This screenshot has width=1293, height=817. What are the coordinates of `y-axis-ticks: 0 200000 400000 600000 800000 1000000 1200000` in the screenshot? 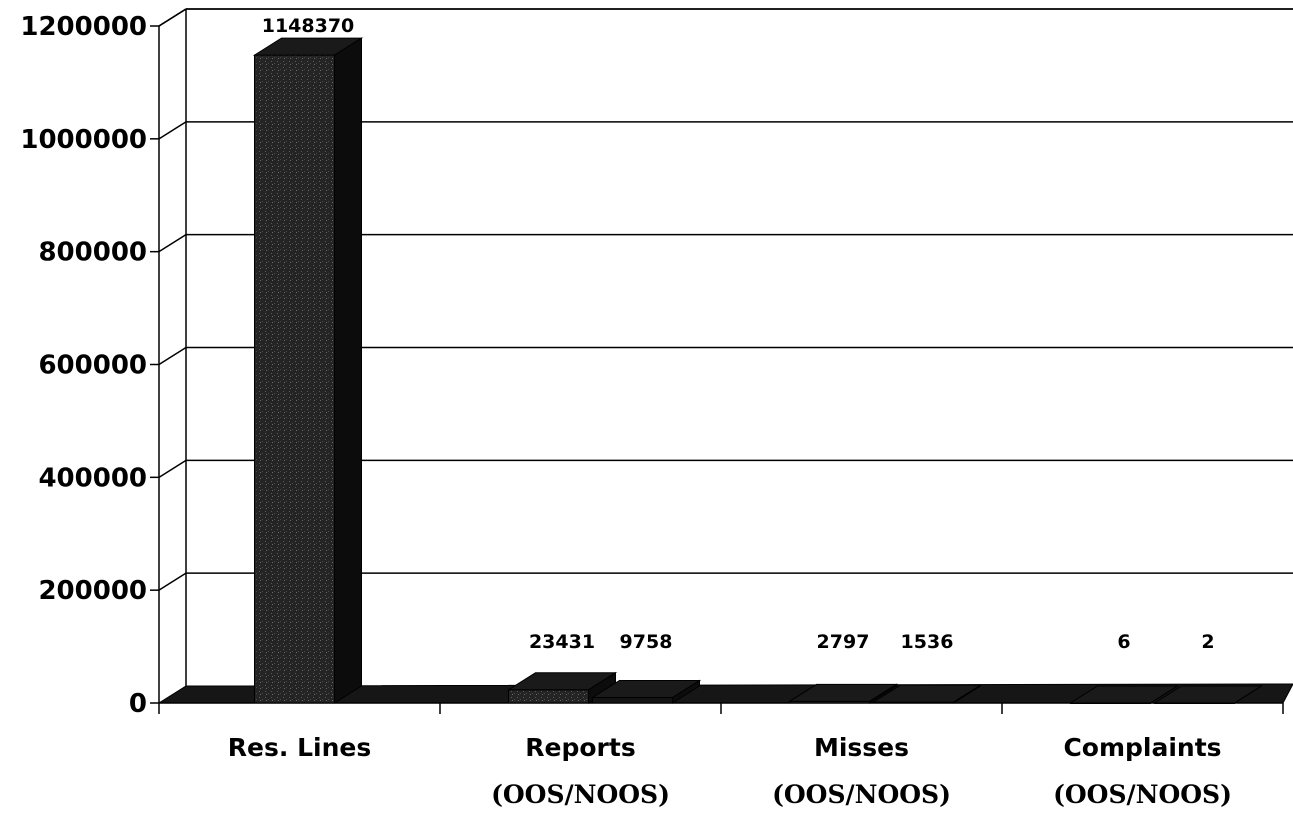 It's located at (89, 365).